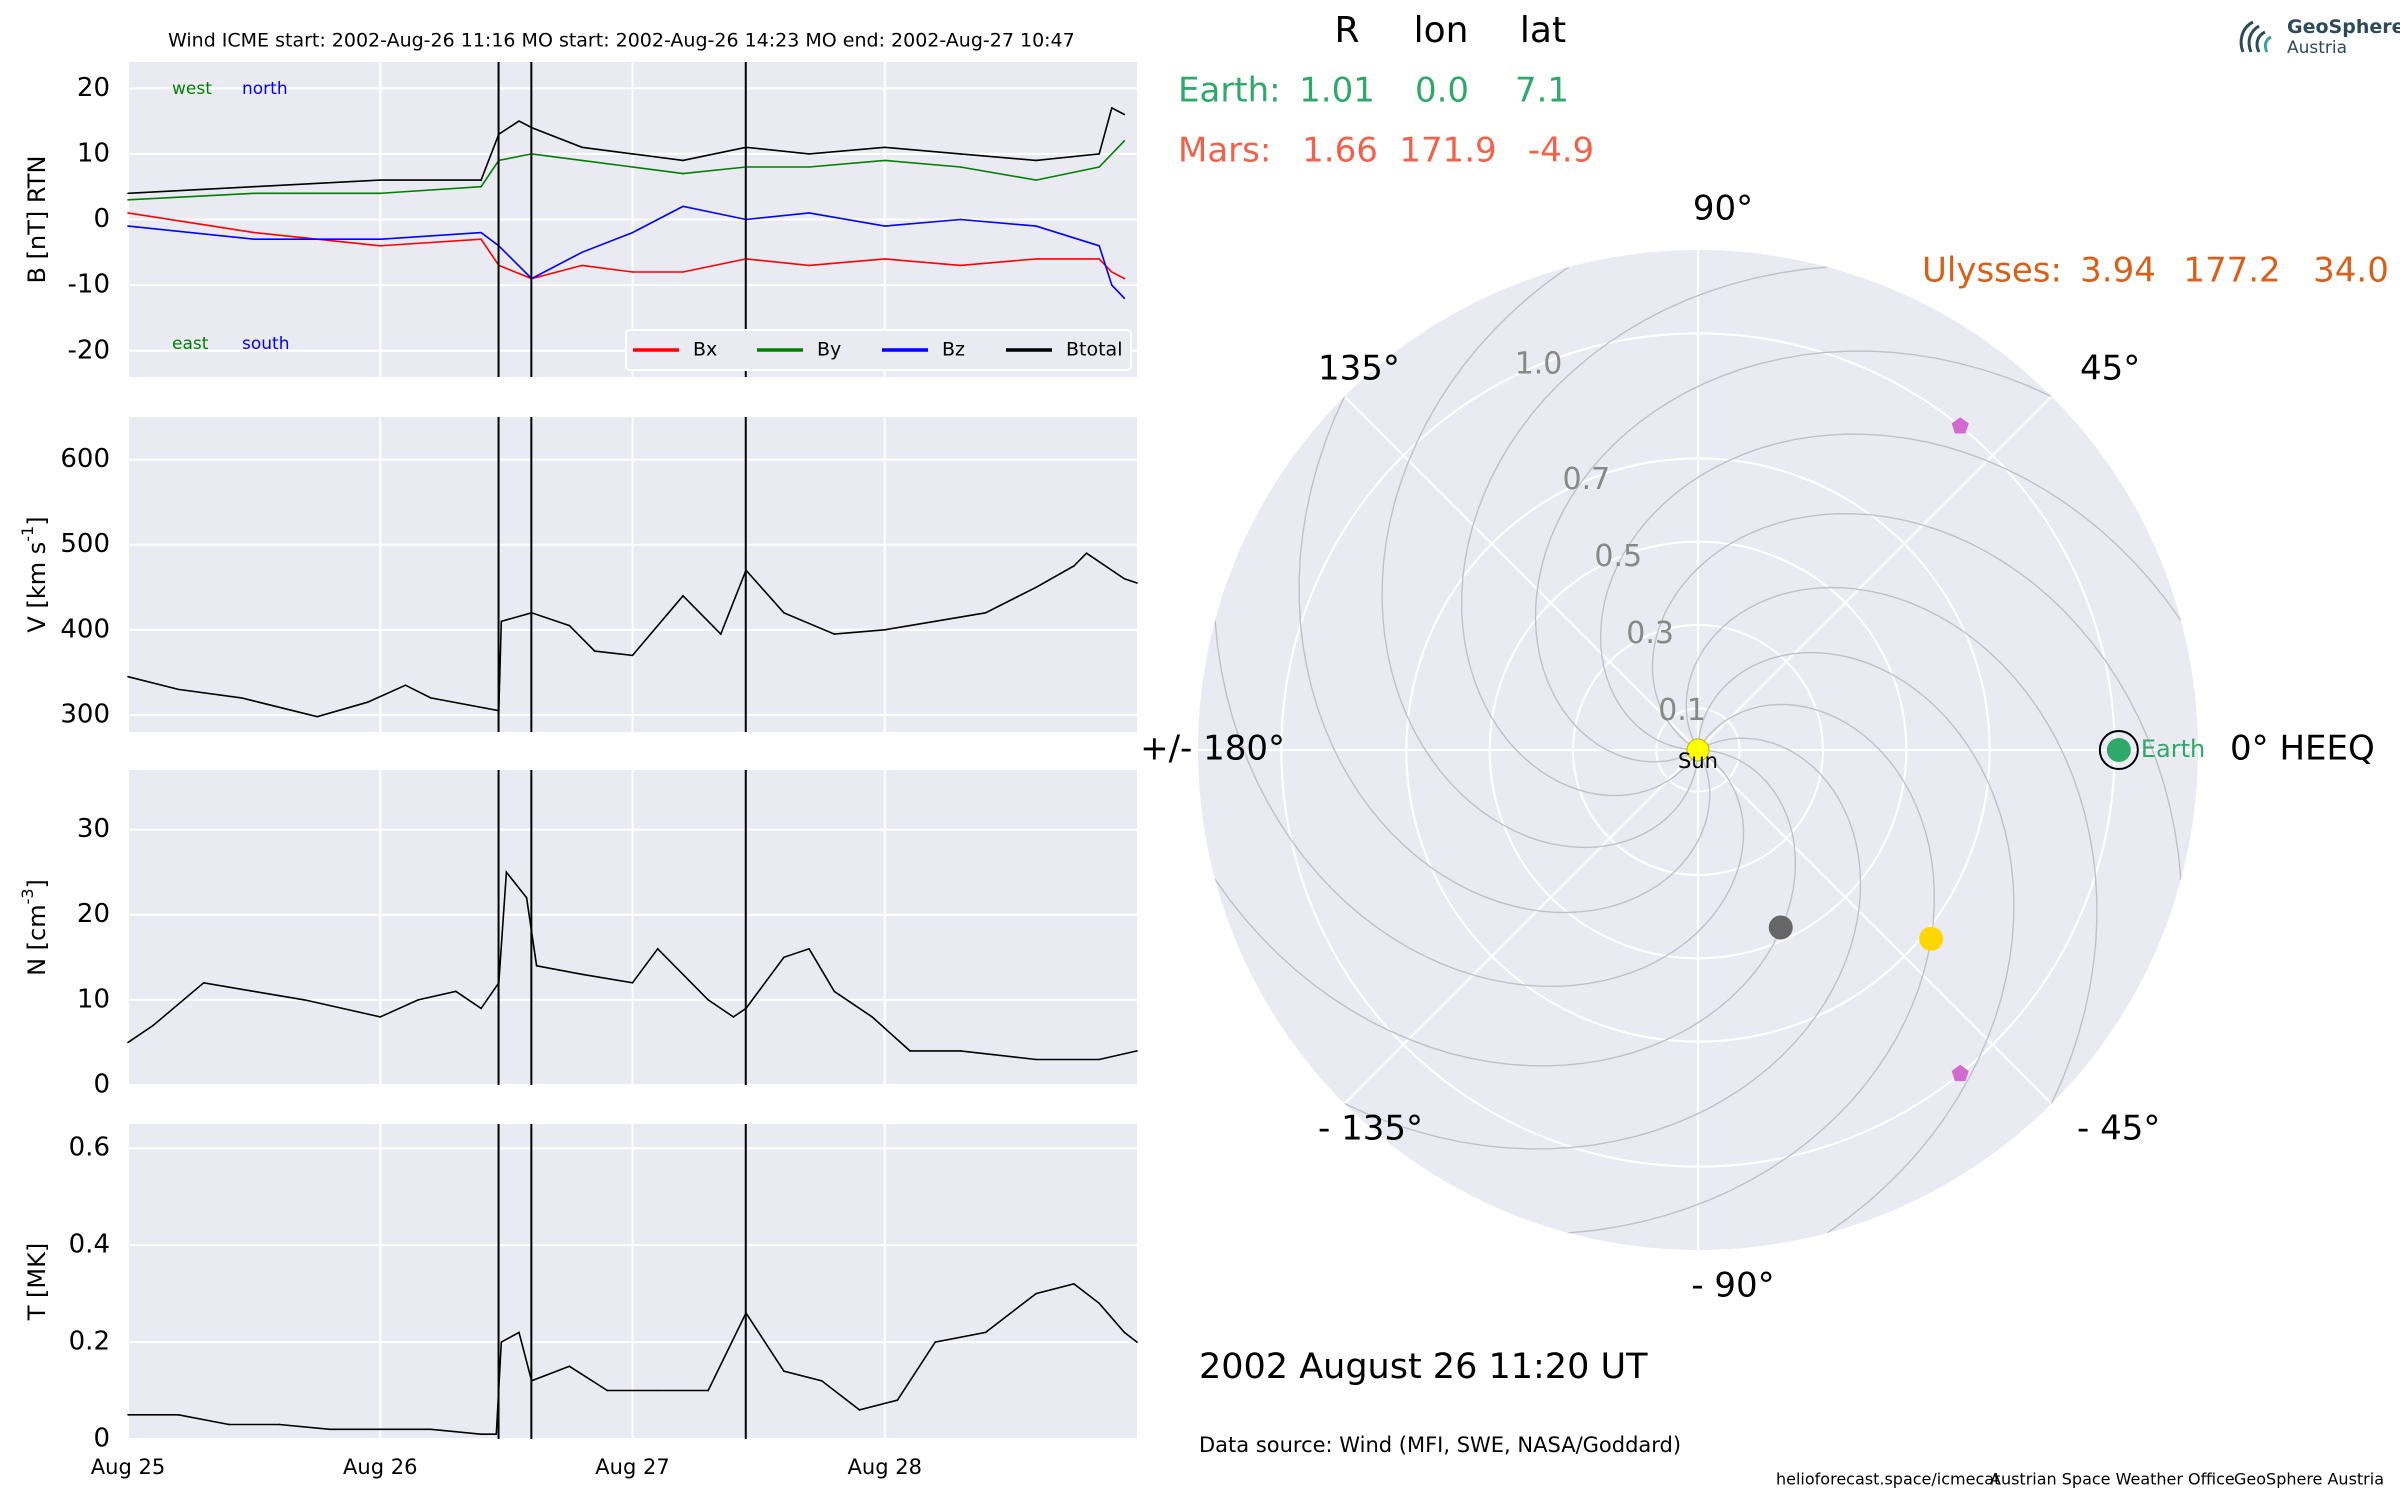 The width and height of the screenshot is (2400, 1500). Describe the element at coordinates (2351, 271) in the screenshot. I see `table-row-lat: 34.0` at that location.